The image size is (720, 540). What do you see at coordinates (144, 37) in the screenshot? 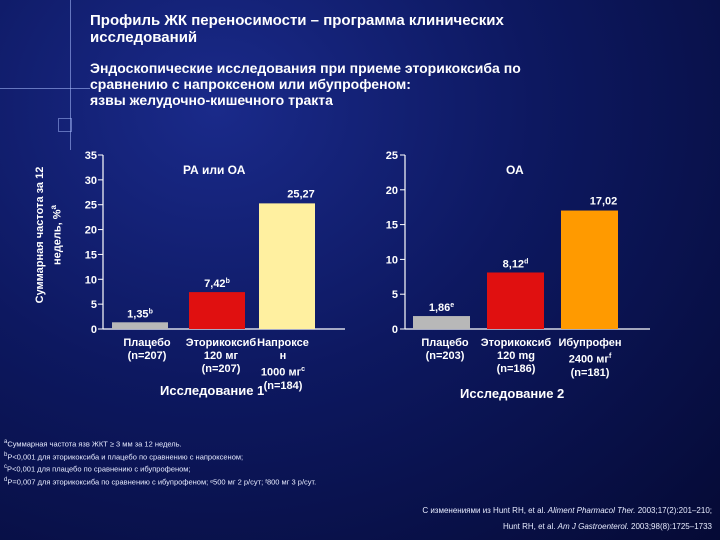
I see `title-line-2: исследований` at bounding box center [144, 37].